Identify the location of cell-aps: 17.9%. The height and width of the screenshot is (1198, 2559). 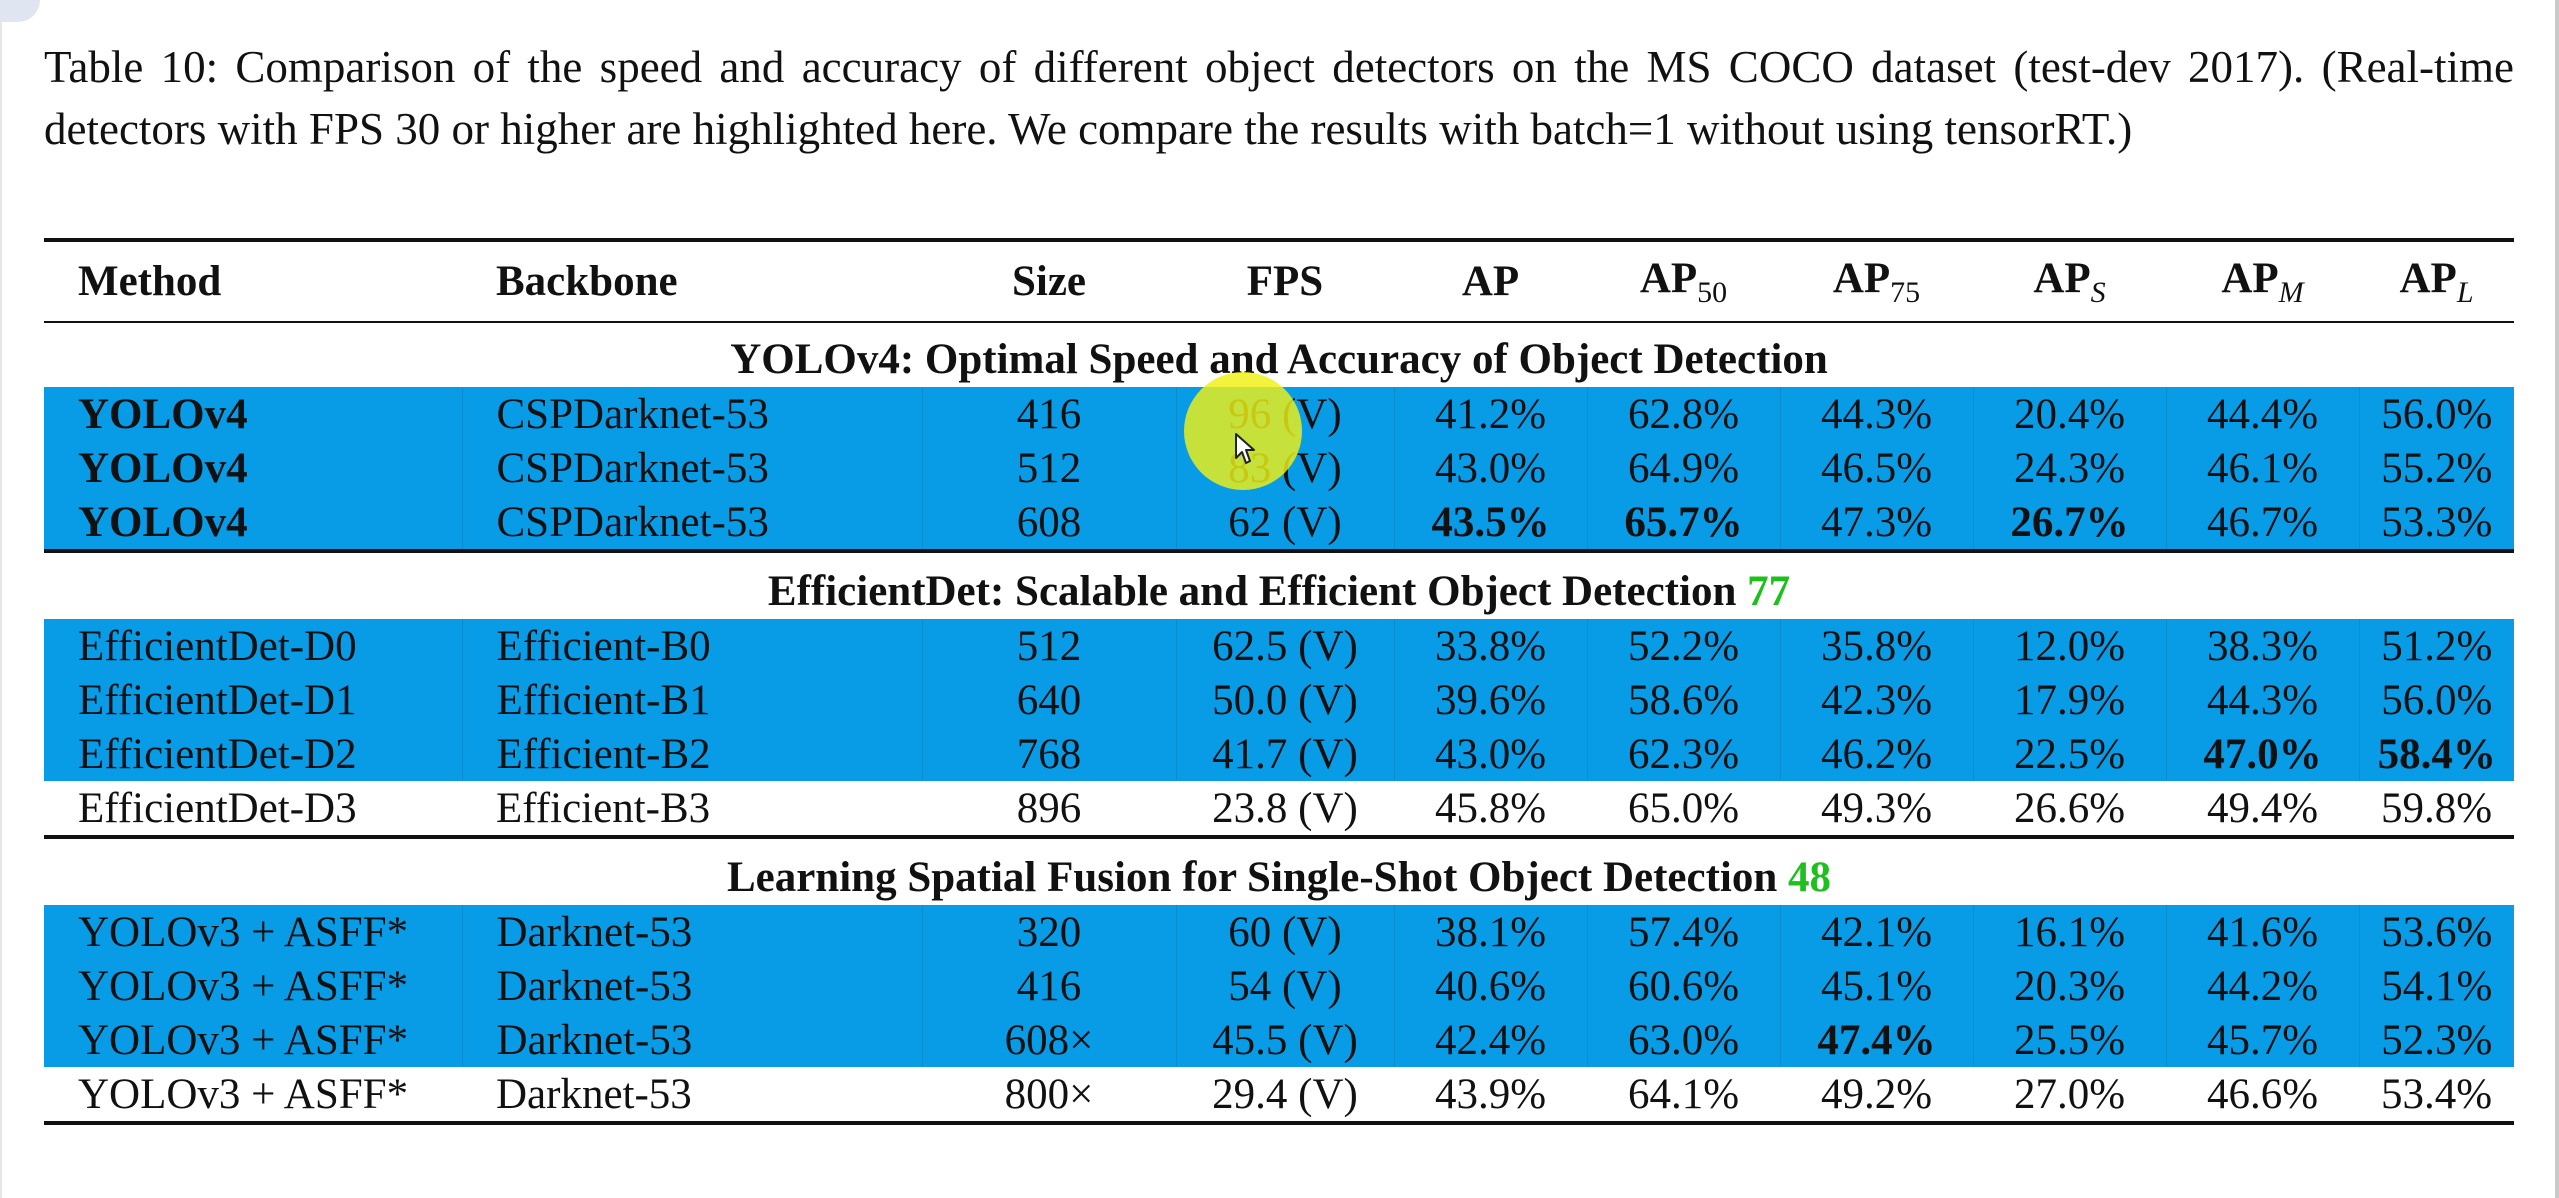
(2069, 700).